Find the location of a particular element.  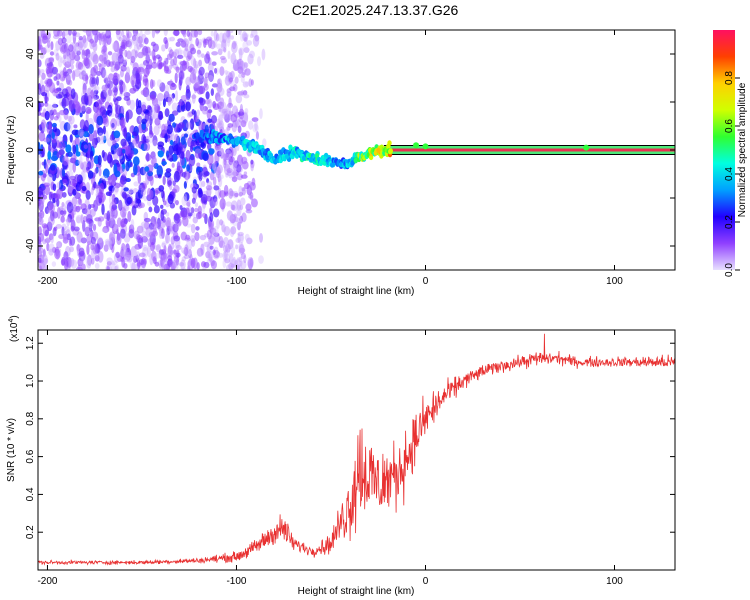

y-tick-label: 1.0 is located at coordinates (30, 381).